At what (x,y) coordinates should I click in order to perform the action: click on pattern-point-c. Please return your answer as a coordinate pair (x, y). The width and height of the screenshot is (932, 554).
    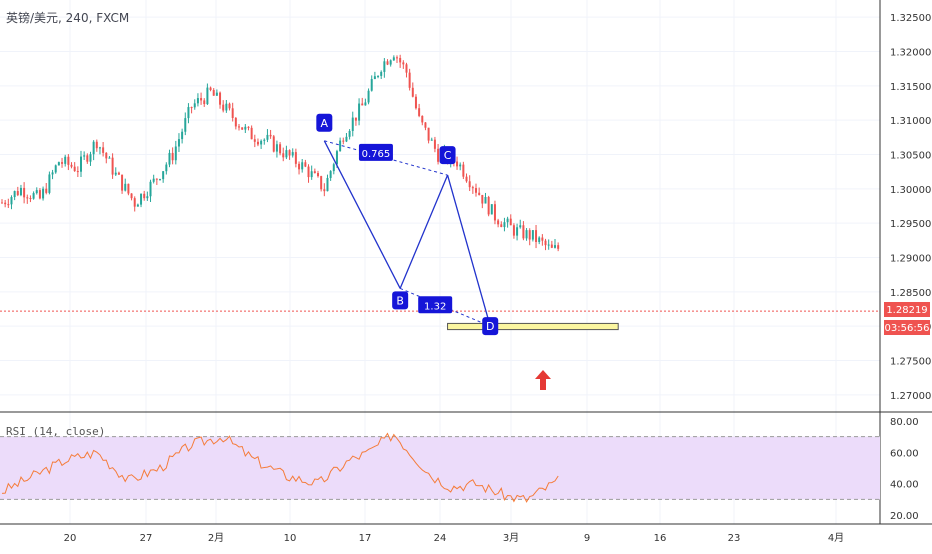
    Looking at the image, I should click on (447, 155).